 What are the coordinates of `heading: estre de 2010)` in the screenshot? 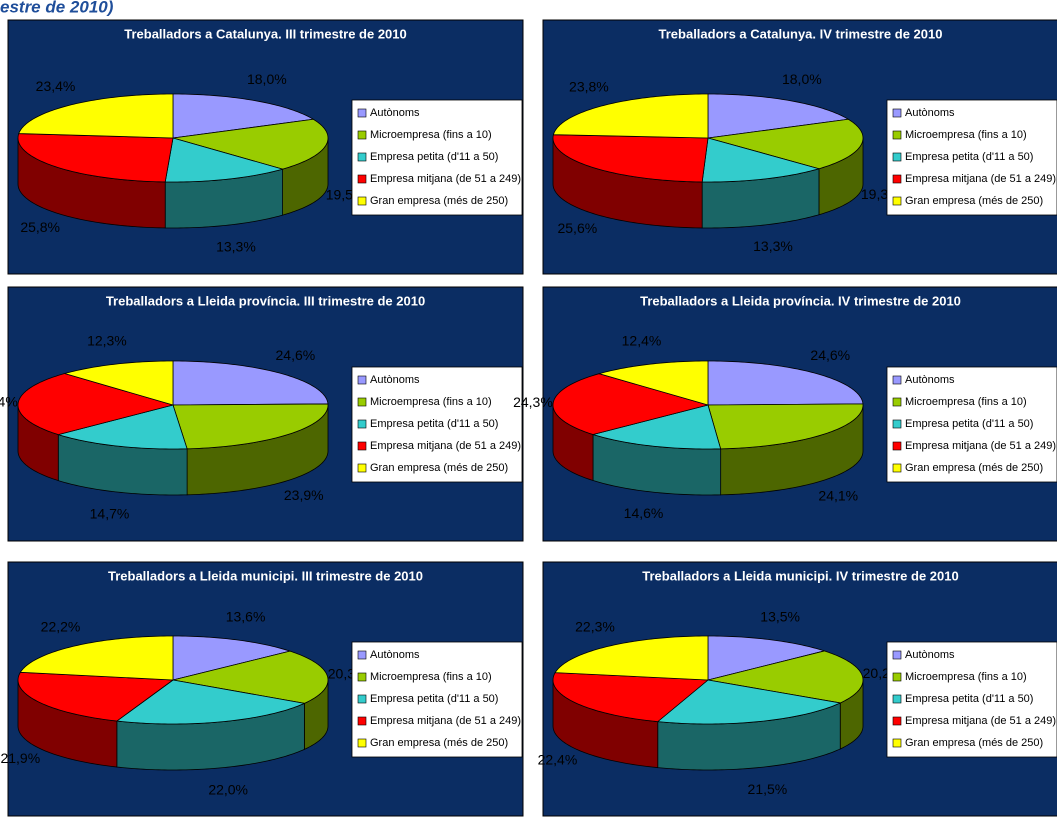 It's located at (57, 8).